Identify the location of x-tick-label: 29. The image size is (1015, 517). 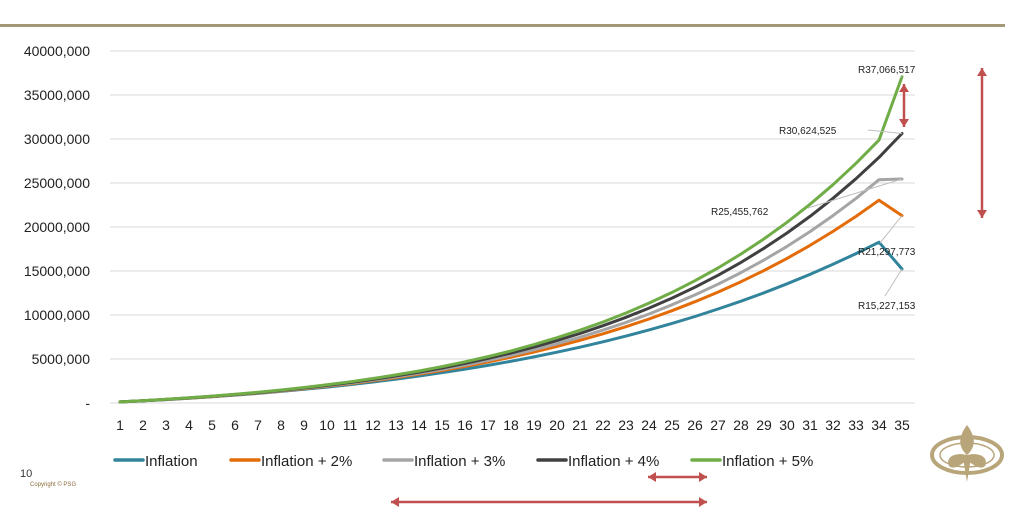
(764, 425).